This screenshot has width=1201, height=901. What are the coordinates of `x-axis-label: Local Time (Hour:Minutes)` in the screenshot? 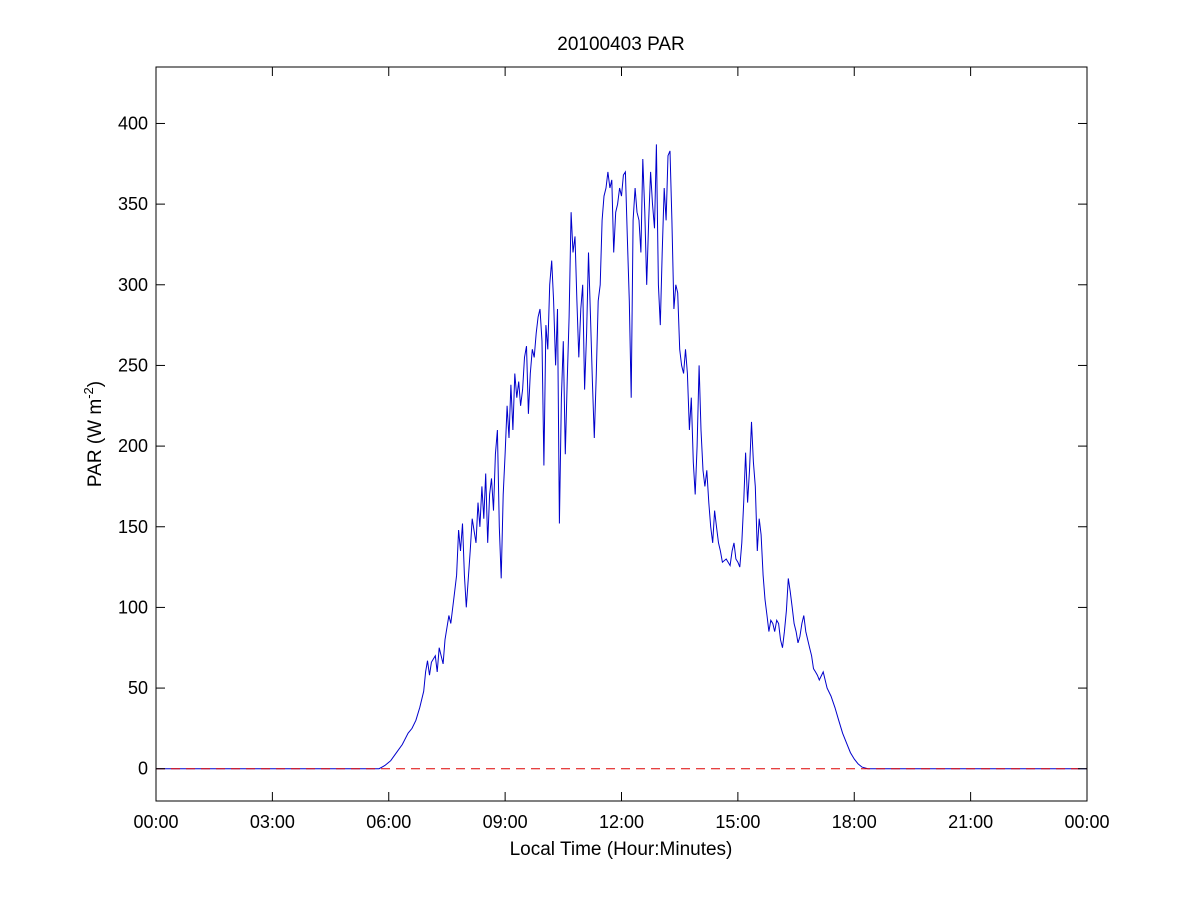 It's located at (621, 849).